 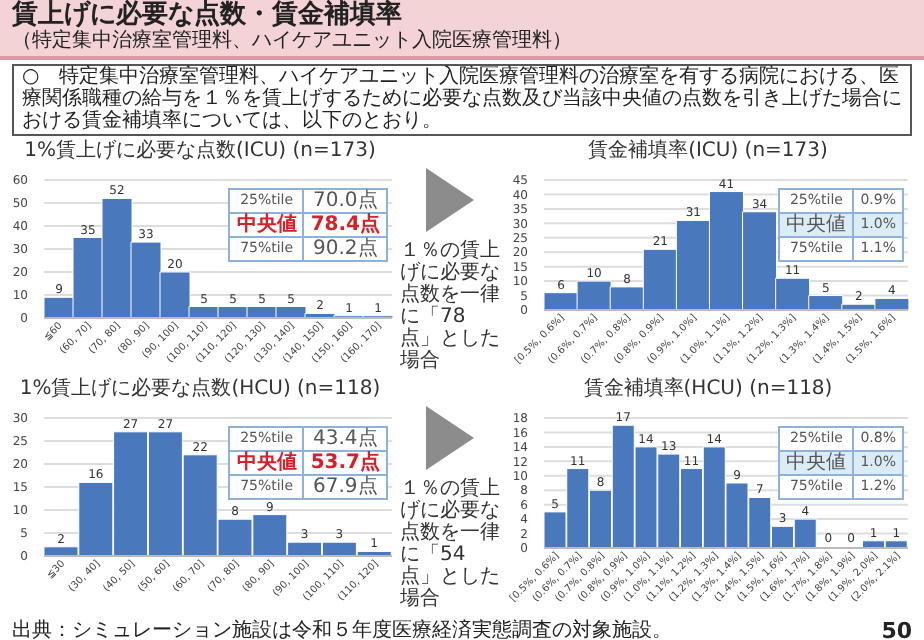 I want to click on annotation: 43.4点, so click(x=345, y=439).